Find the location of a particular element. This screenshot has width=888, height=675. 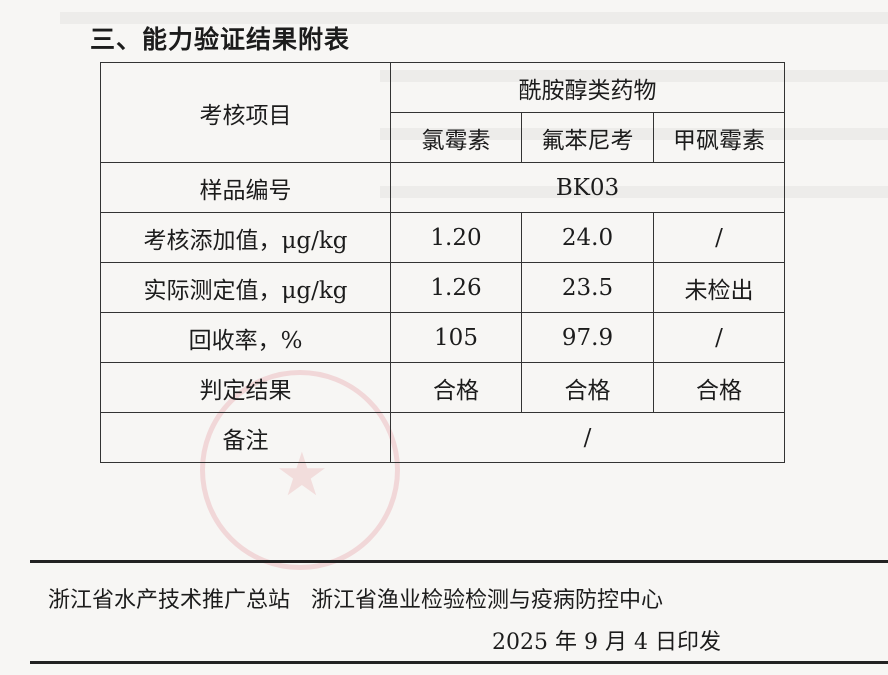

drug-header: 氯霉素 is located at coordinates (456, 137).